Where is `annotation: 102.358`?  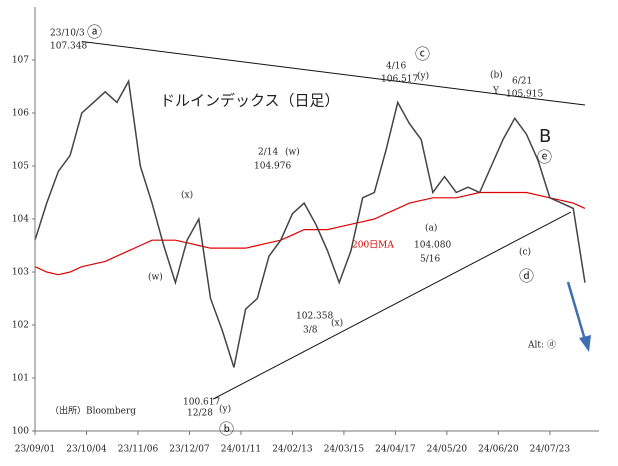
annotation: 102.358 is located at coordinates (314, 317).